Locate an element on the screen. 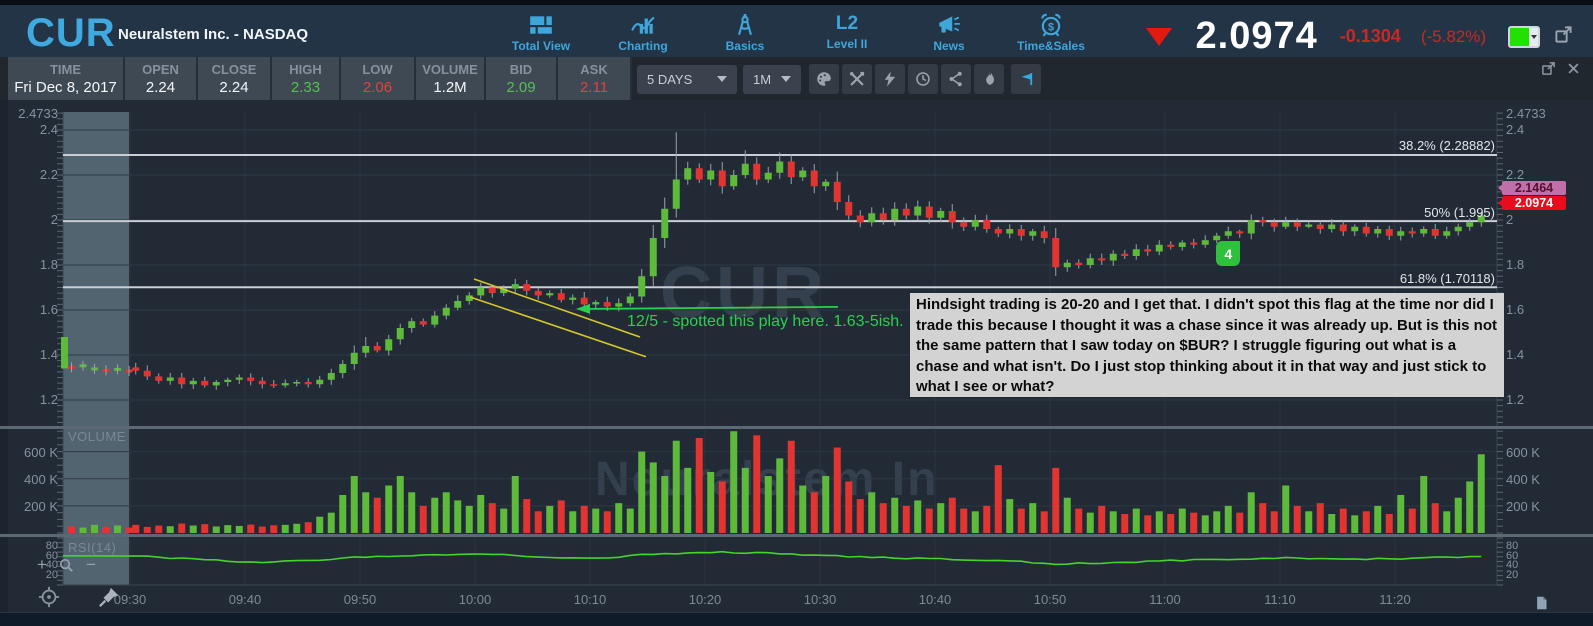 The image size is (1593, 626). stat-value: 1.2M is located at coordinates (450, 87).